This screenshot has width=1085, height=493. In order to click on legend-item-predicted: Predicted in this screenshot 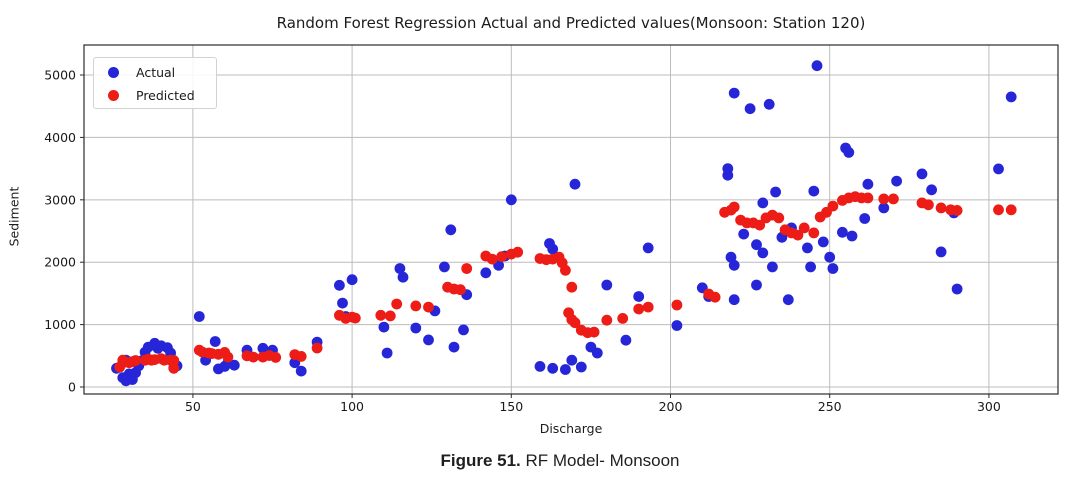, I will do `click(162, 95)`.